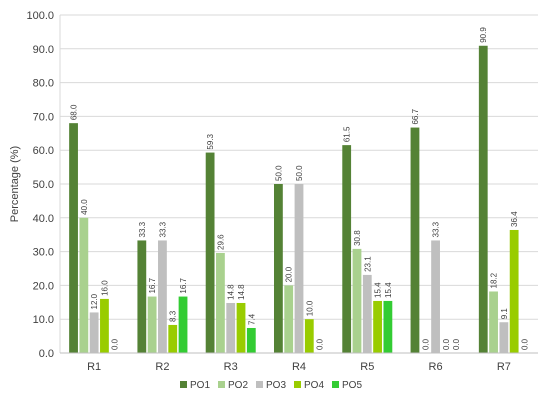 The height and width of the screenshot is (405, 550). I want to click on x-tick-label: R2, so click(162, 367).